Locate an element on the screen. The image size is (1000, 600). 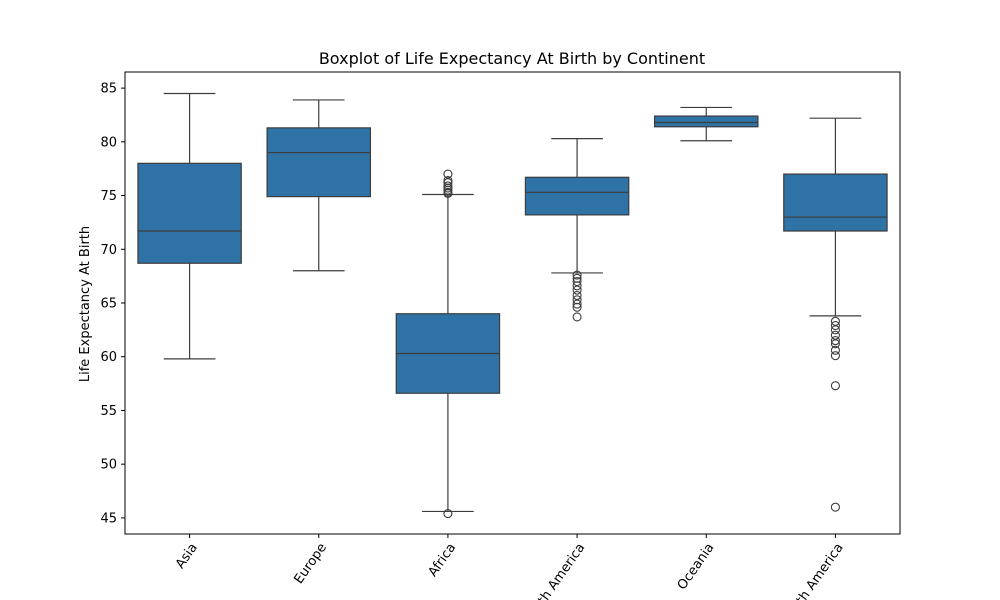
x-tick-label: North America is located at coordinates (555, 570).